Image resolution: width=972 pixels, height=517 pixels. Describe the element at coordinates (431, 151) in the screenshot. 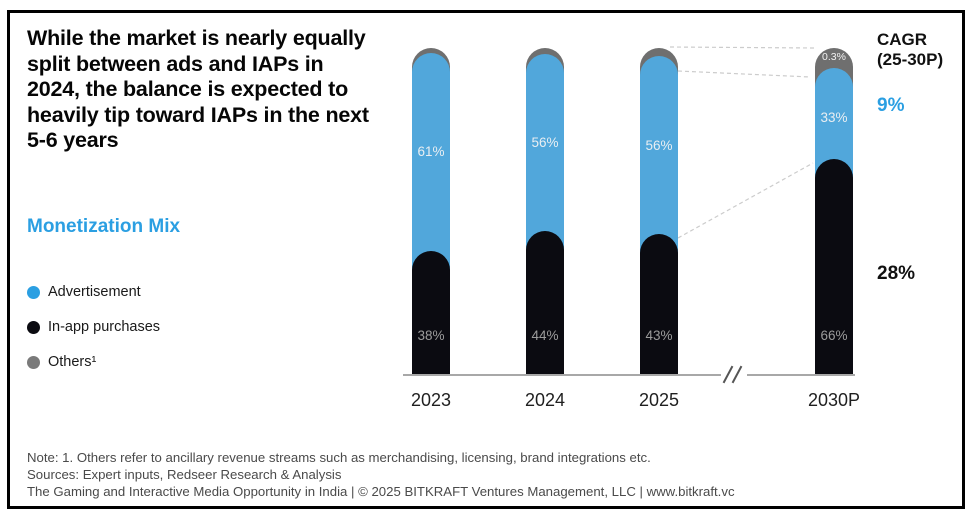

I see `advertisement-value-label: 61%` at that location.